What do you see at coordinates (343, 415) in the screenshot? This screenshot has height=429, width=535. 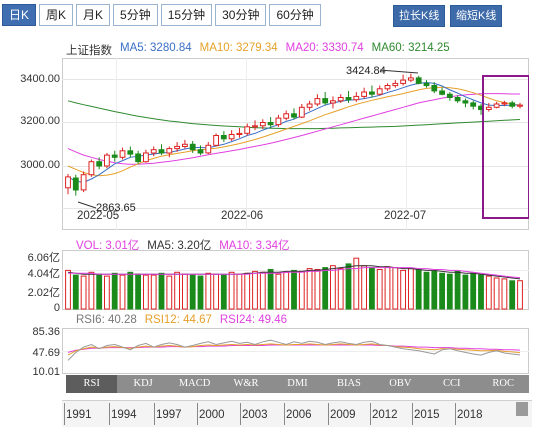 I see `timeline-year: 2009` at bounding box center [343, 415].